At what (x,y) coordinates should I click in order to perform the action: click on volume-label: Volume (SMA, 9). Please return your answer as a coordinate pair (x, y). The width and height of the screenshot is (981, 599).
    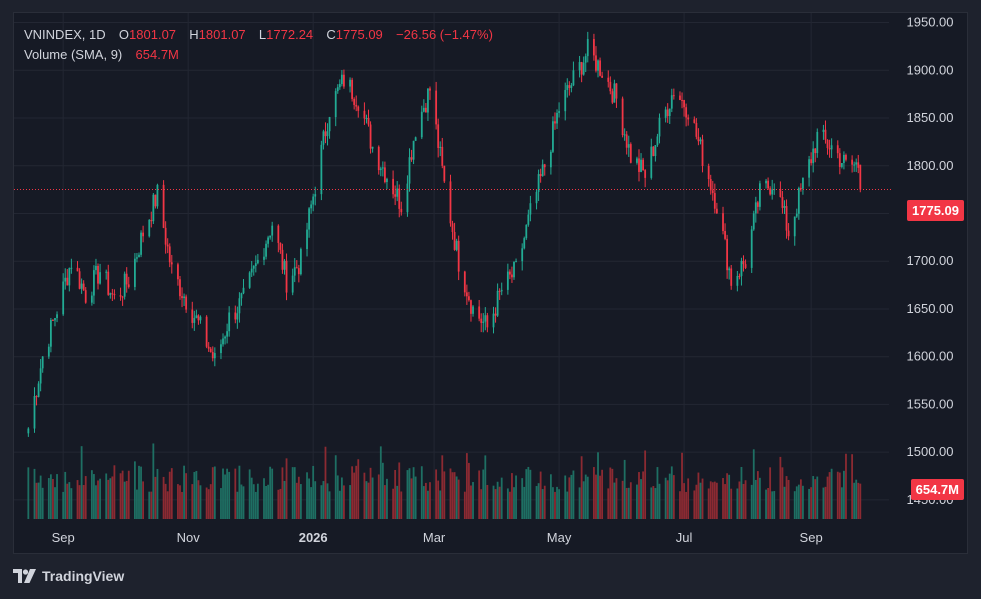
    Looking at the image, I should click on (73, 54).